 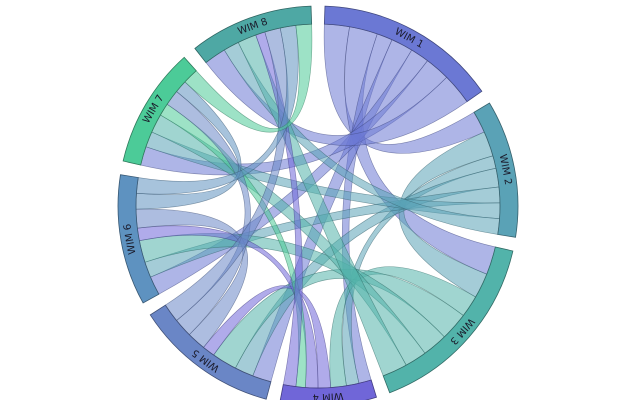 What do you see at coordinates (130, 239) in the screenshot?
I see `group-label: WIM 6` at bounding box center [130, 239].